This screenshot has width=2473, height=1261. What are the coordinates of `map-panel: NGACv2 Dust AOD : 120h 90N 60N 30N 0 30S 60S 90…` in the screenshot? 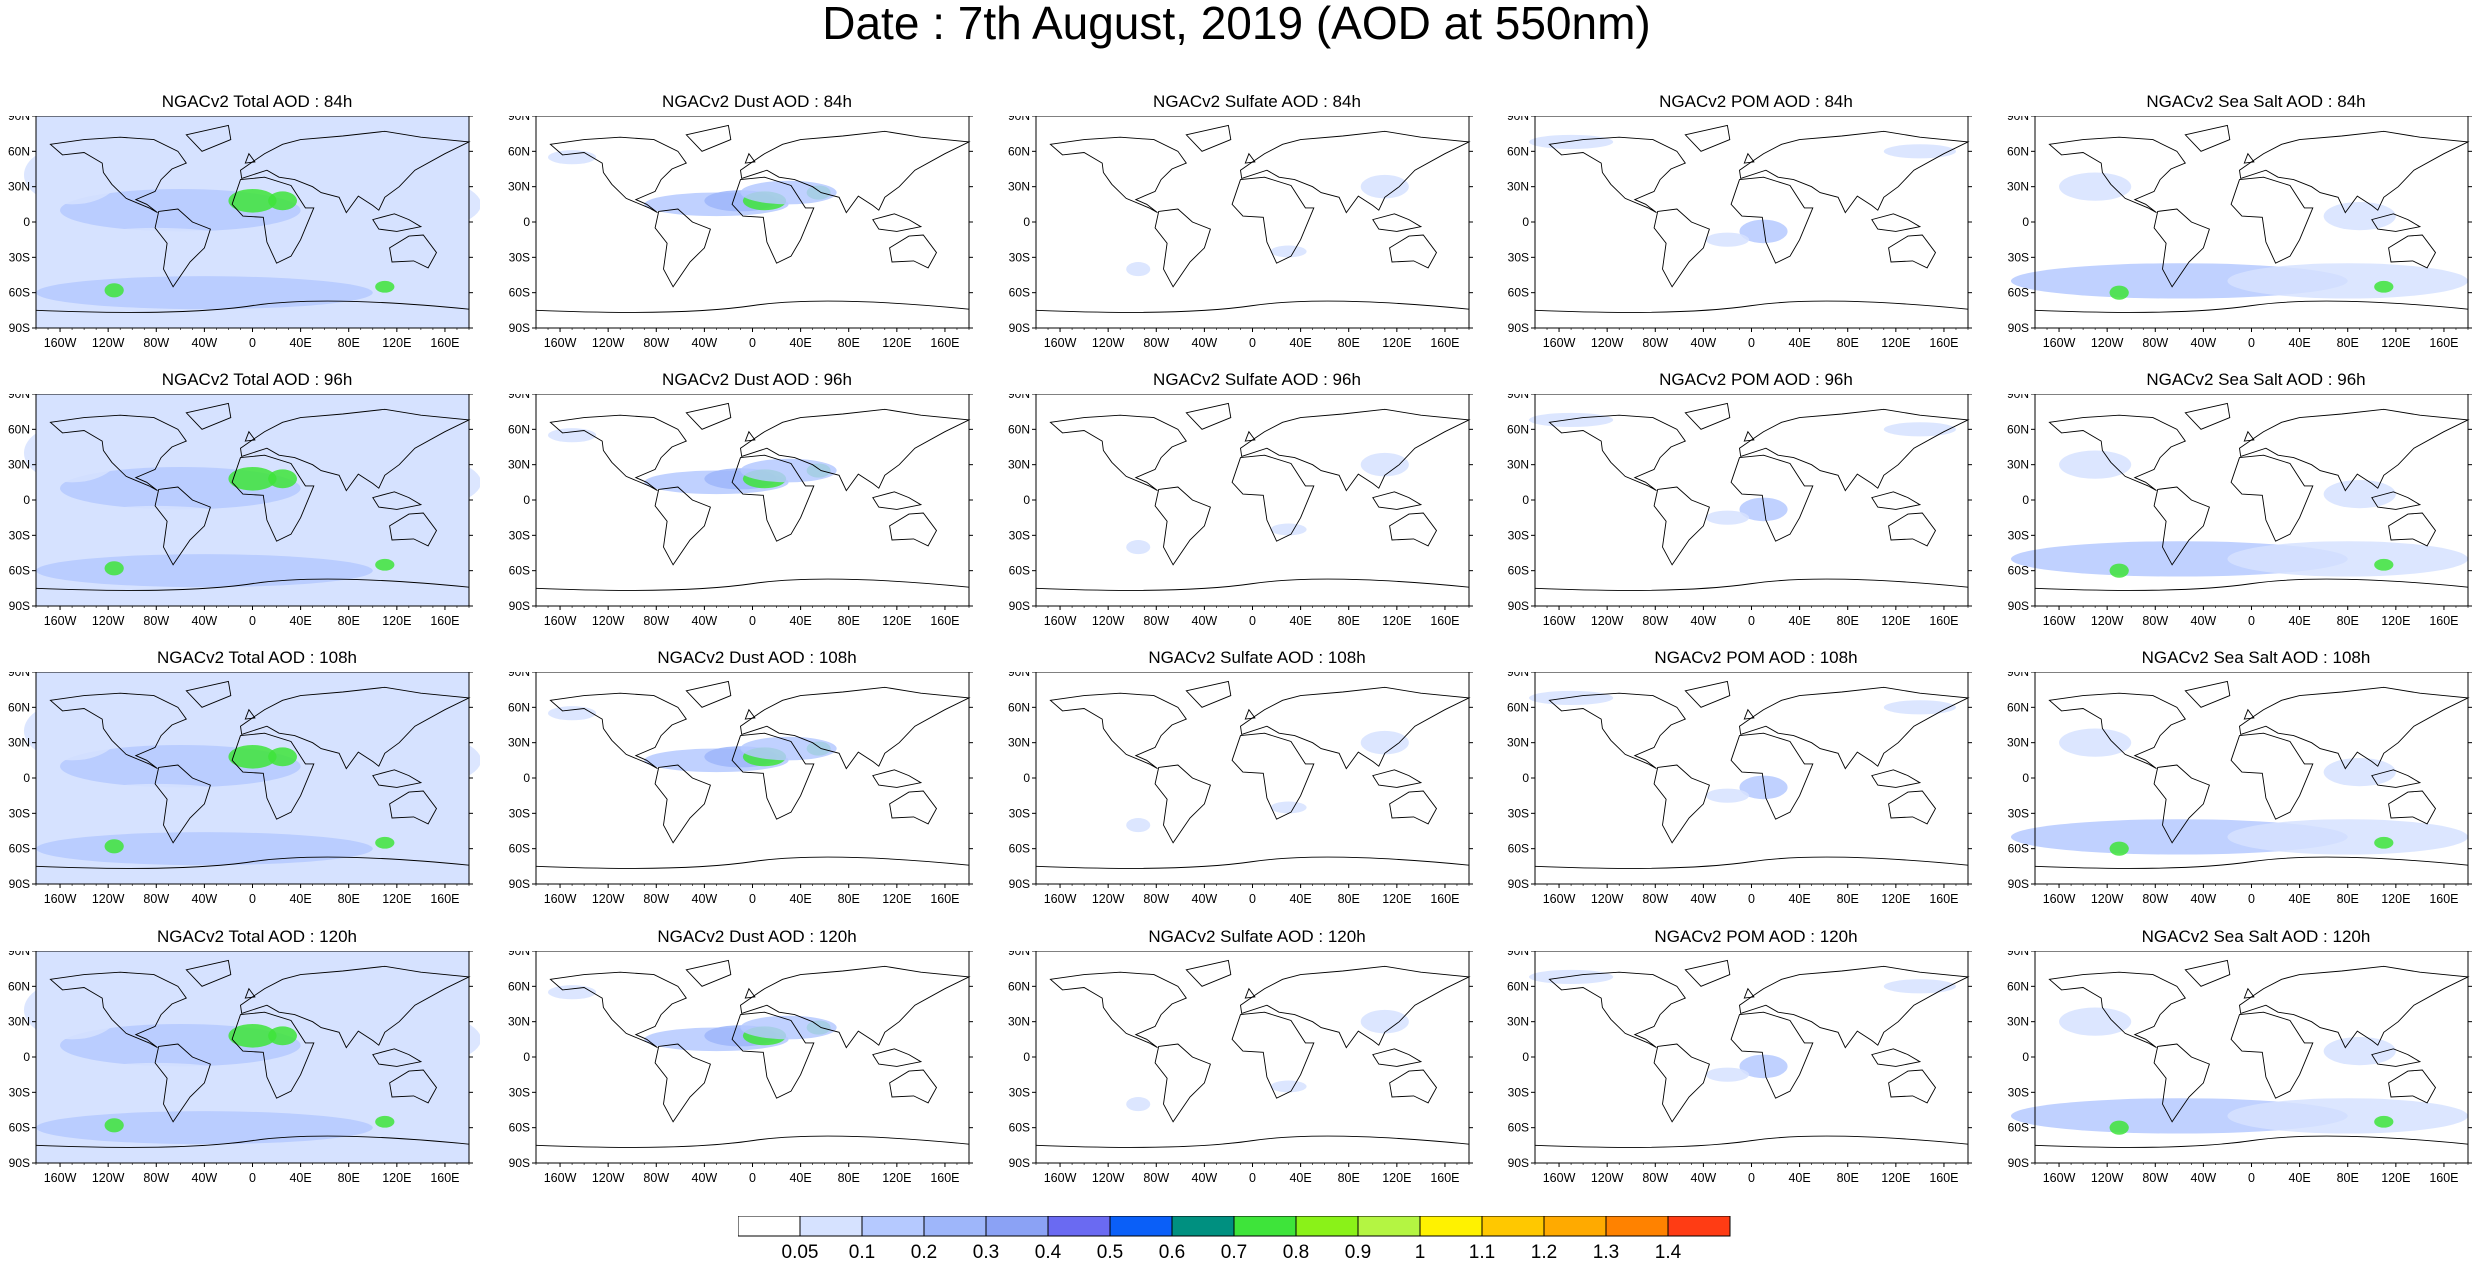 It's located at (740, 1062).